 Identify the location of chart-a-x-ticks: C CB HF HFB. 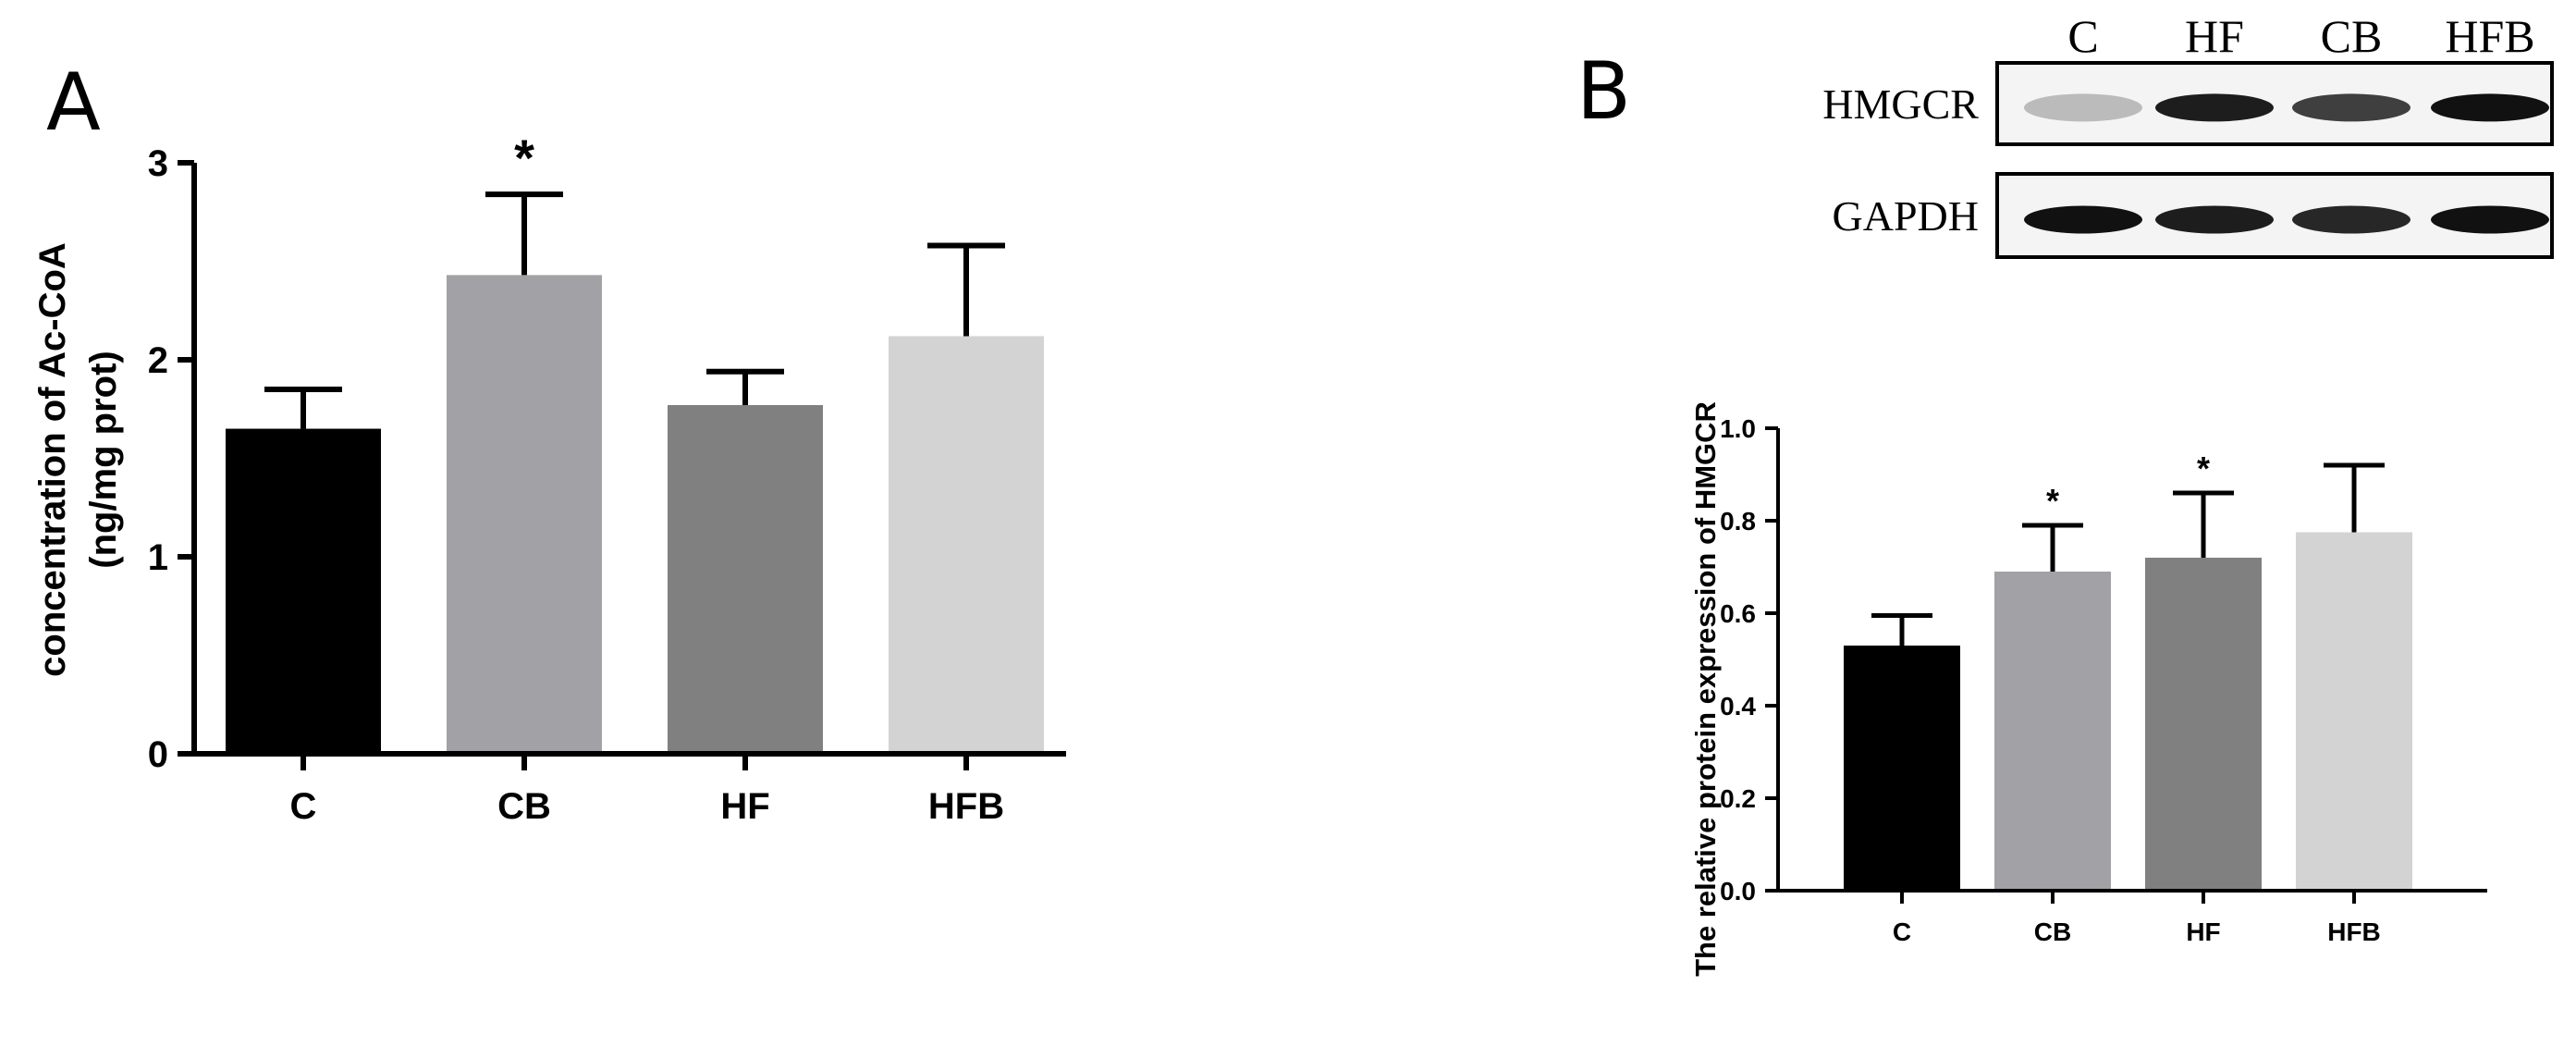
(647, 790).